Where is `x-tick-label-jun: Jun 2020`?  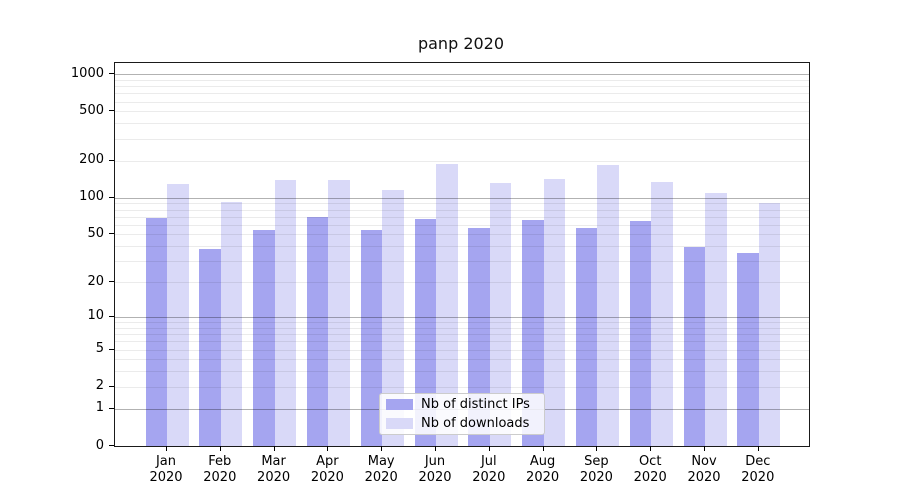
x-tick-label-jun: Jun 2020 is located at coordinates (435, 469).